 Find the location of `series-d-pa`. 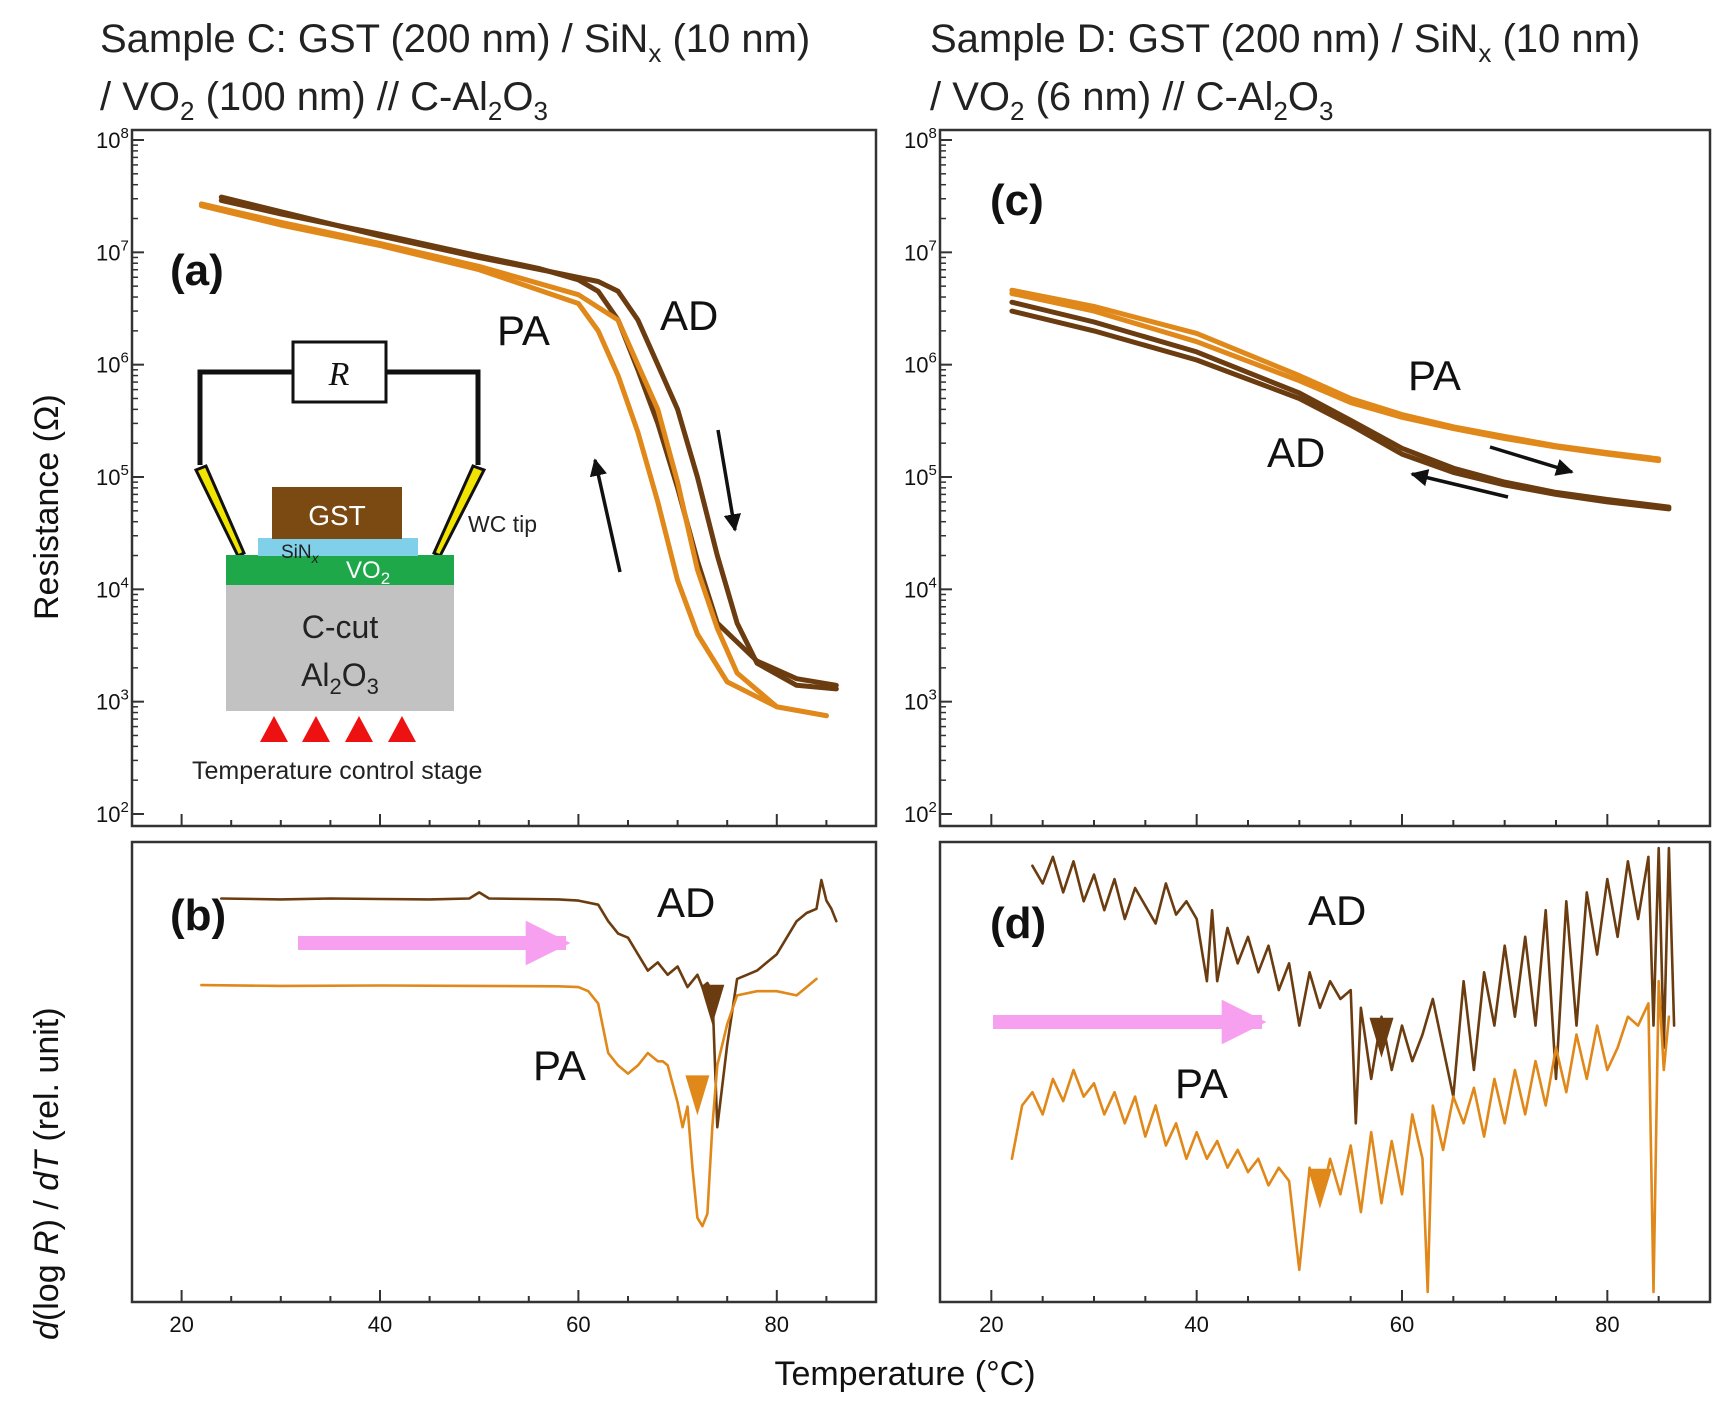

series-d-pa is located at coordinates (1340, 1136).